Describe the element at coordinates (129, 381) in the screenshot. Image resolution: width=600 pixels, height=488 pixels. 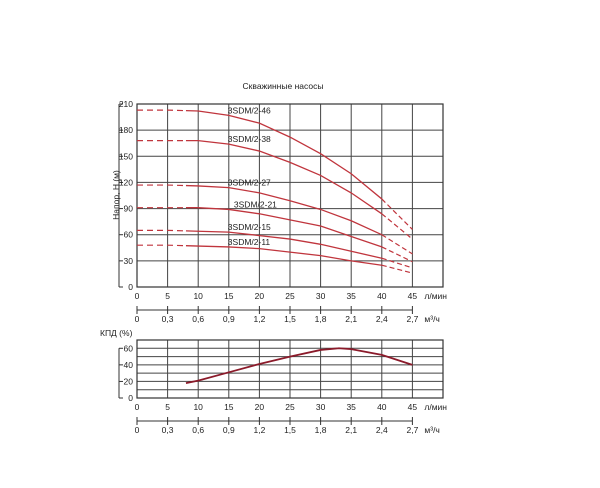
I see `y-tick-label: 20` at that location.